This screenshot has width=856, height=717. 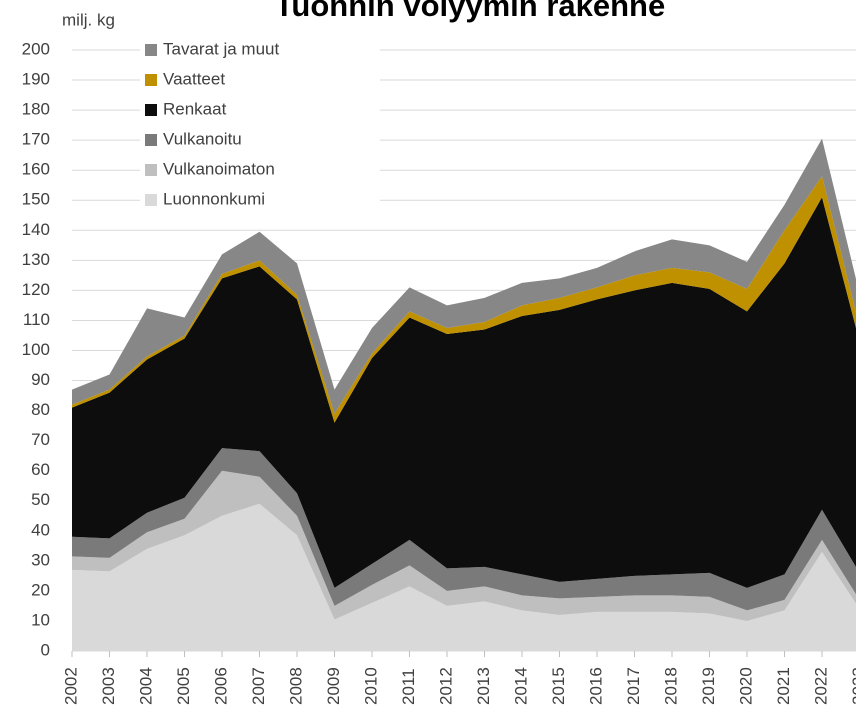 I want to click on y-tick-label: 160, so click(x=36, y=169).